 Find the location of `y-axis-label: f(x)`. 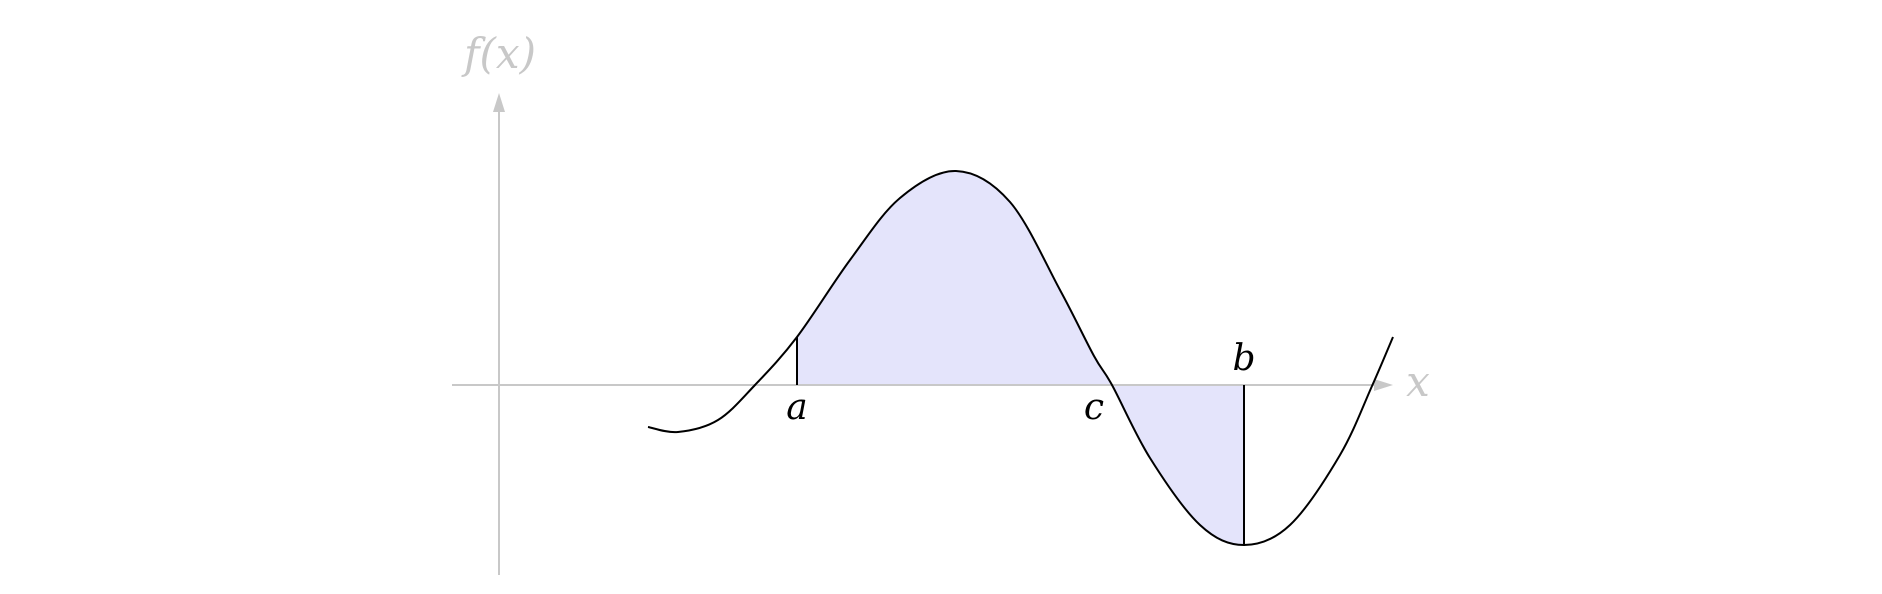

y-axis-label: f(x) is located at coordinates (498, 53).